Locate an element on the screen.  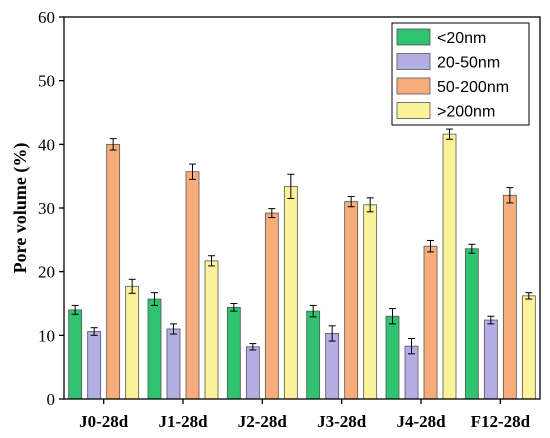
x-tick-label: F12-28d is located at coordinates (501, 421).